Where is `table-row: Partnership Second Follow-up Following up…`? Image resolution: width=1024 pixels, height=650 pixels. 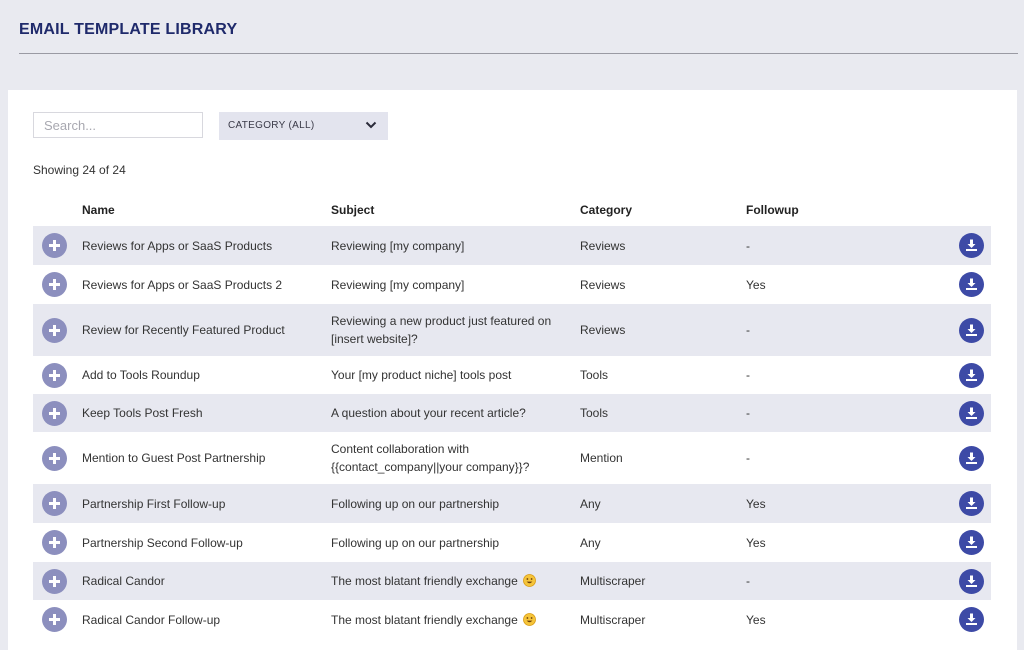 table-row: Partnership Second Follow-up Following up… is located at coordinates (512, 542).